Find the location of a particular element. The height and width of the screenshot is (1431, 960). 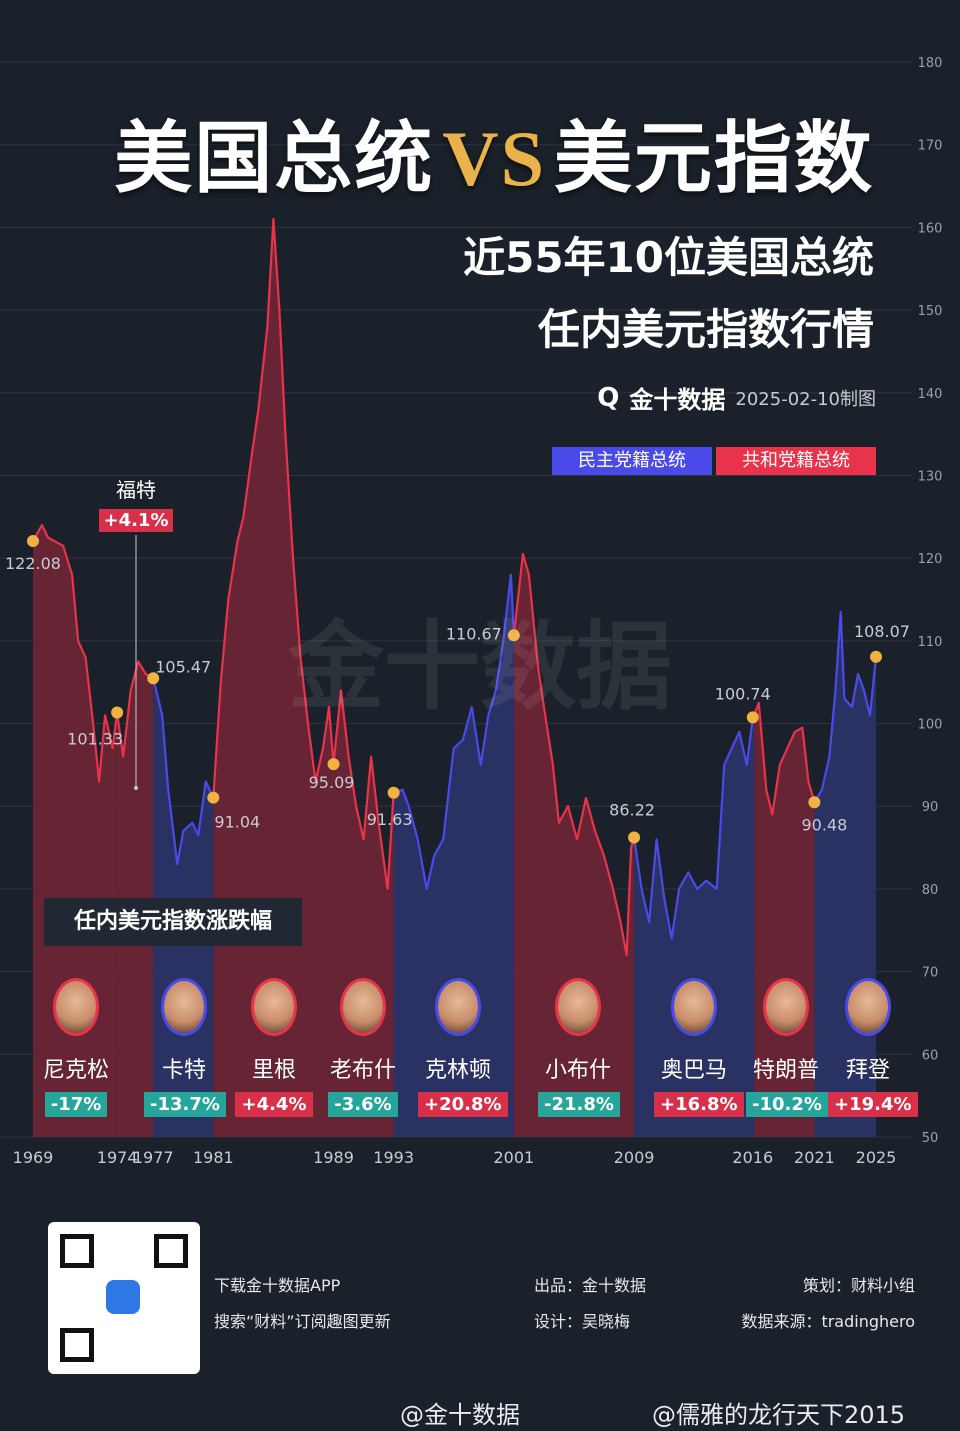

milestone-label: 105.47 is located at coordinates (183, 666).